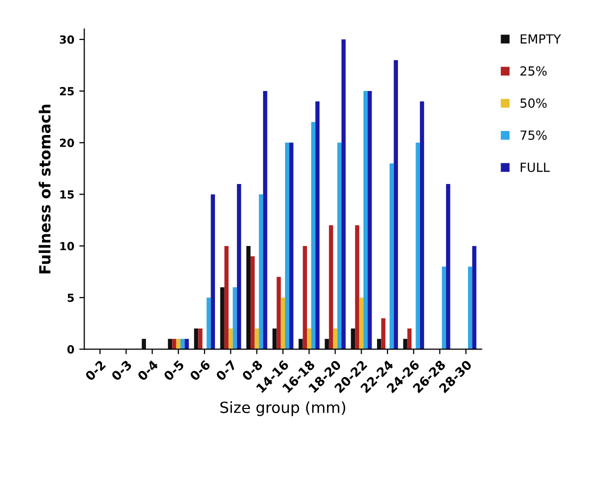 The width and height of the screenshot is (602, 485). I want to click on x-tick-label: 0-4, so click(147, 370).